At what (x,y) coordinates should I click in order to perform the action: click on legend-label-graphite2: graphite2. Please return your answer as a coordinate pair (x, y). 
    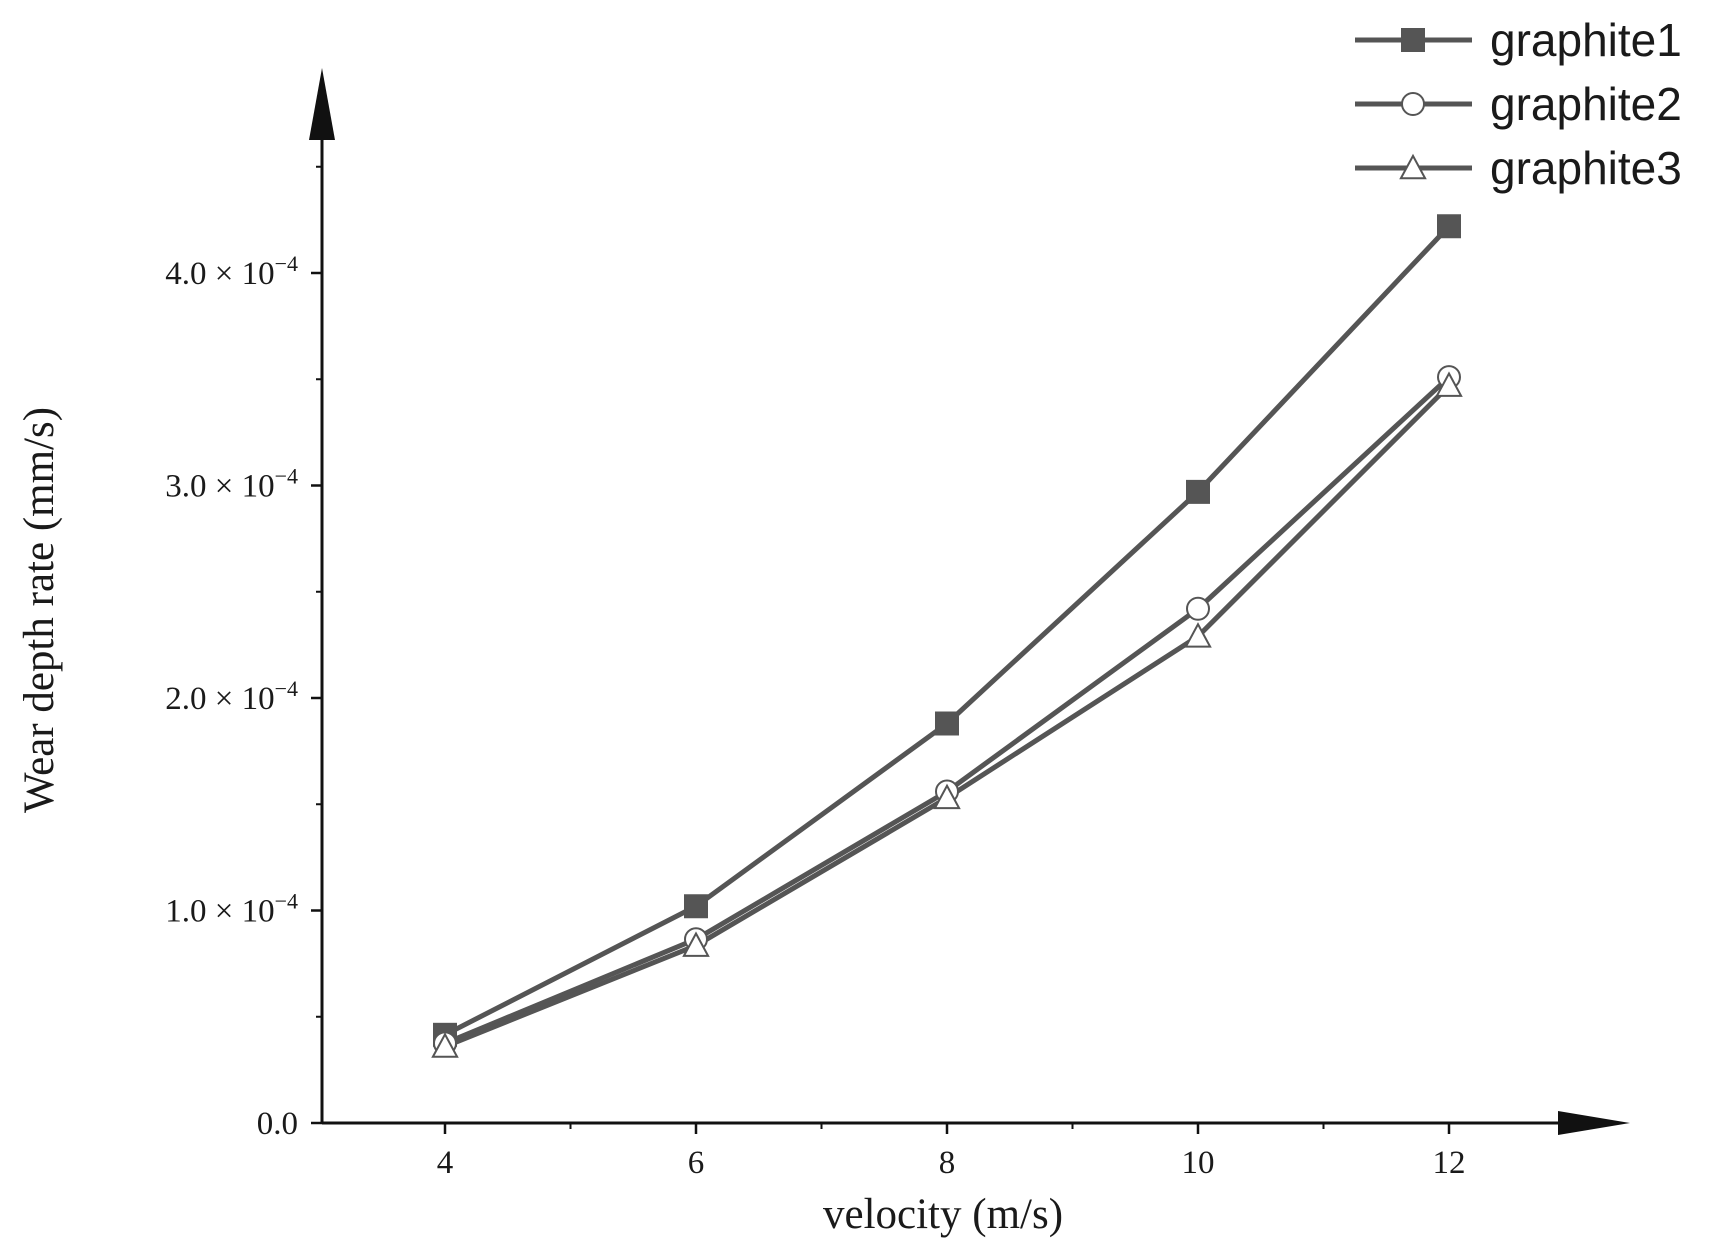
    Looking at the image, I should click on (1586, 104).